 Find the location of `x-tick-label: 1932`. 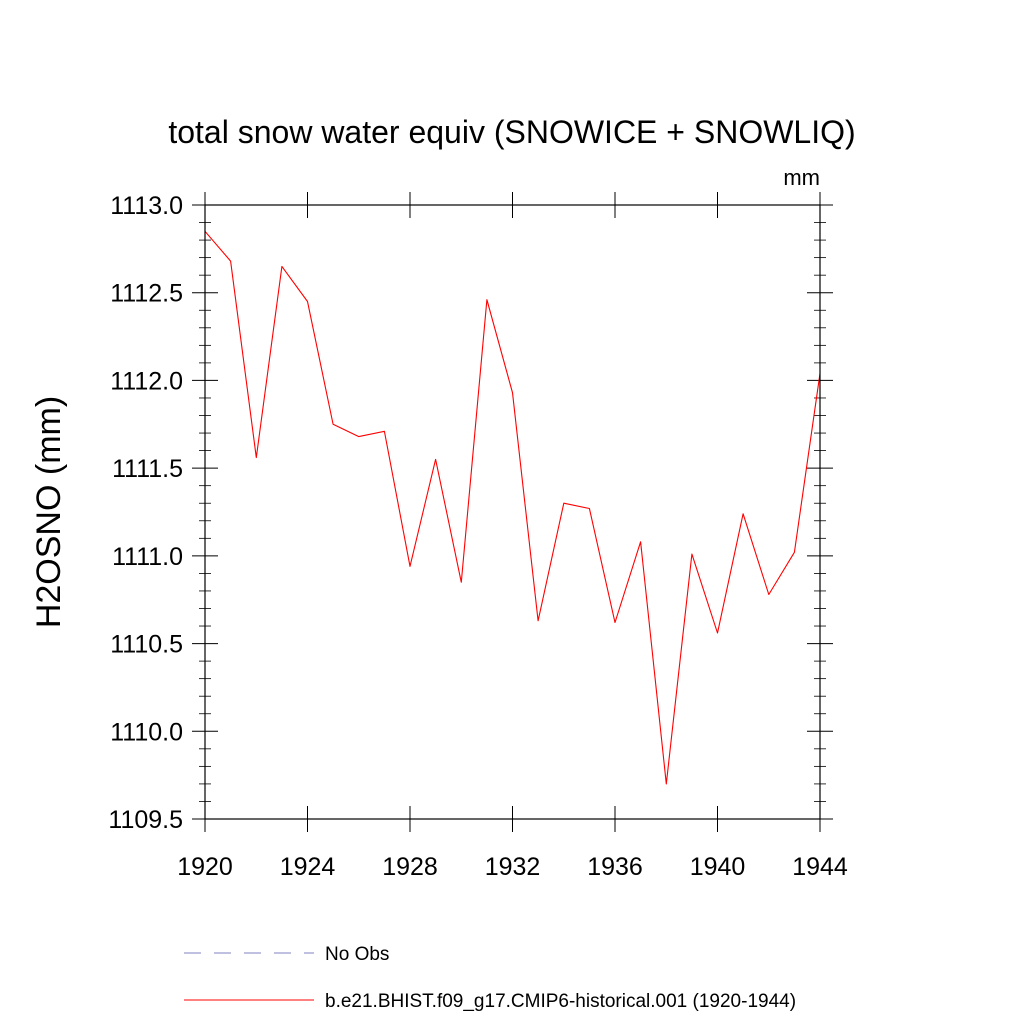

x-tick-label: 1932 is located at coordinates (513, 867).